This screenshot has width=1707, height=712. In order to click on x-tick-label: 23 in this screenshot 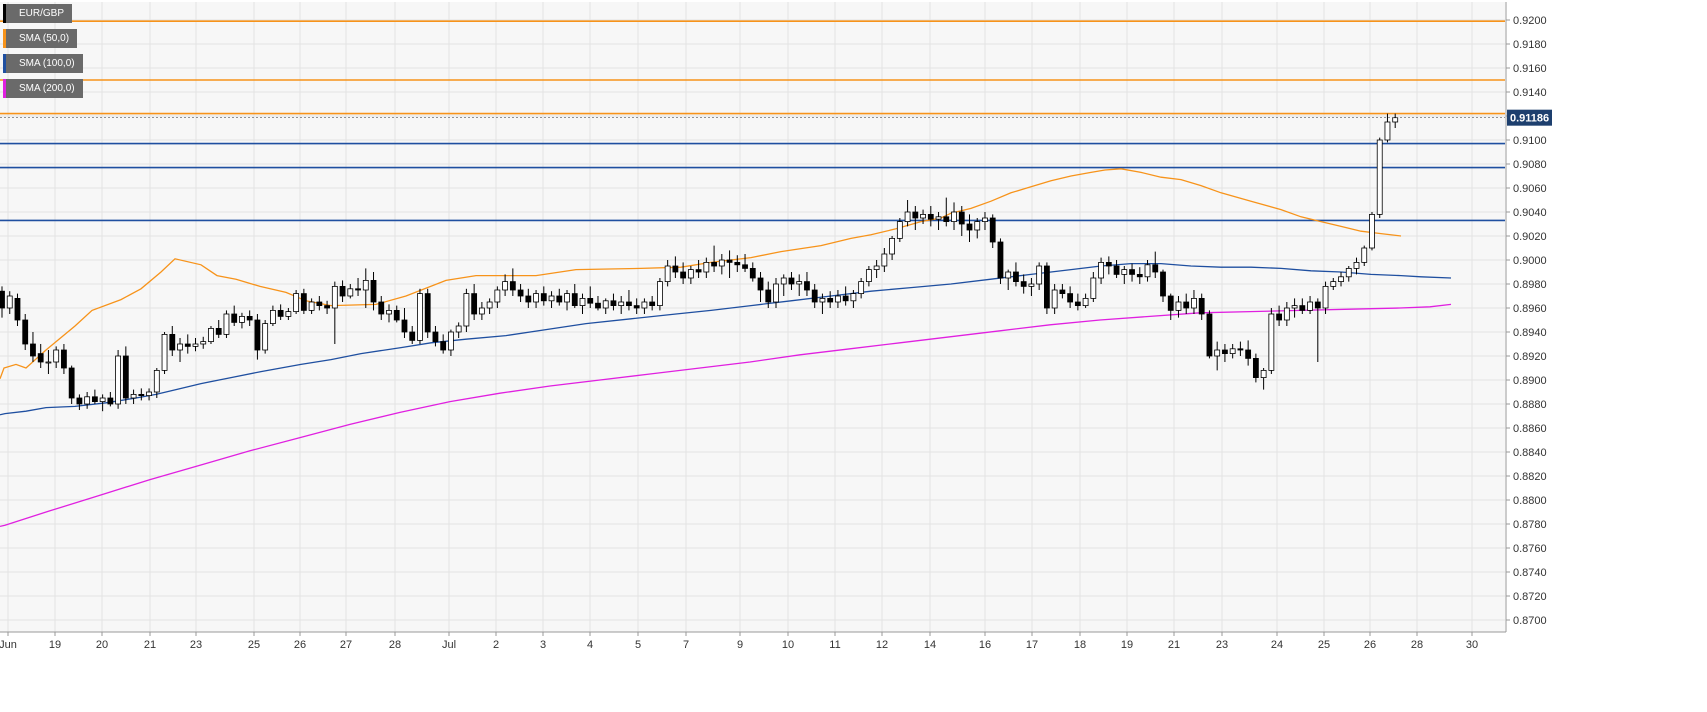, I will do `click(196, 645)`.